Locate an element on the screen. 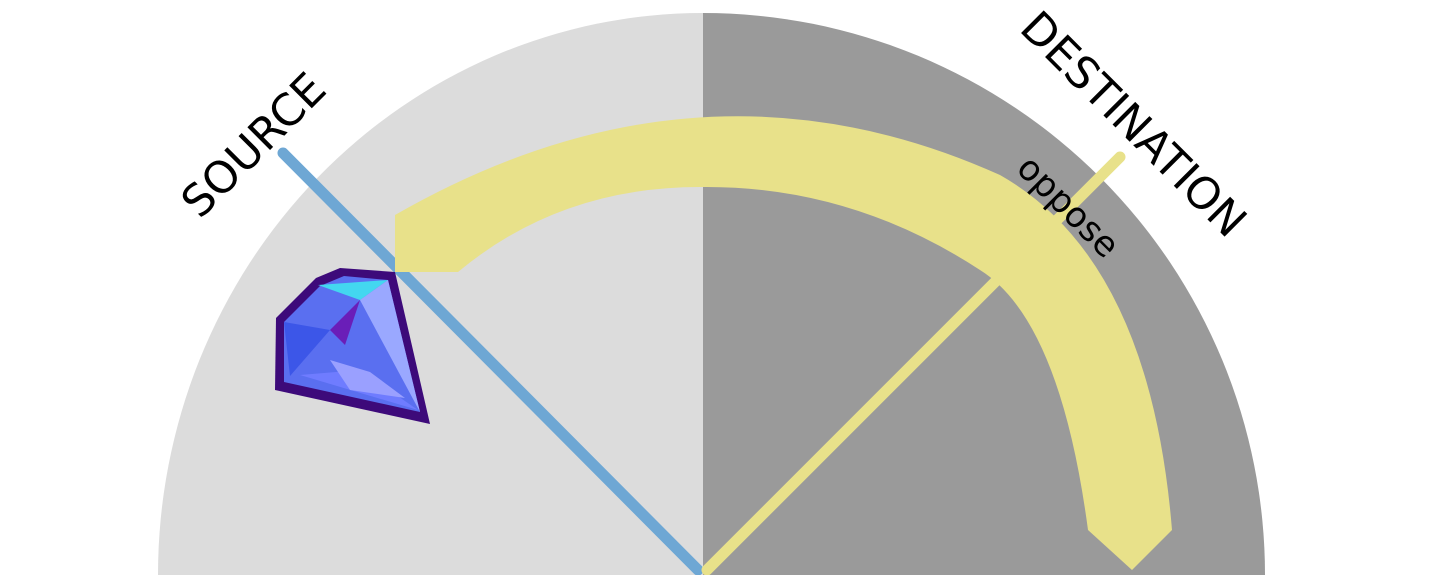  gem-icon is located at coordinates (352, 346).